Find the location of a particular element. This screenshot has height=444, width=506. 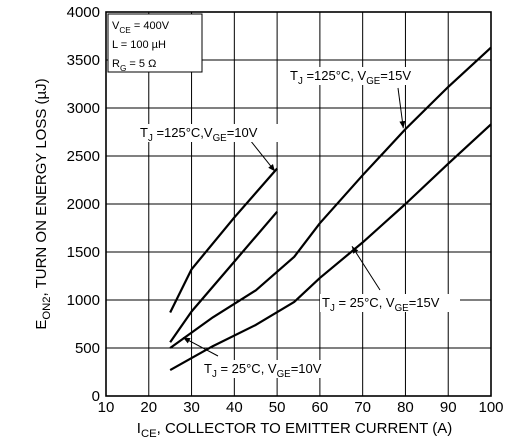

condition-line: L = 100 µH is located at coordinates (139, 45).